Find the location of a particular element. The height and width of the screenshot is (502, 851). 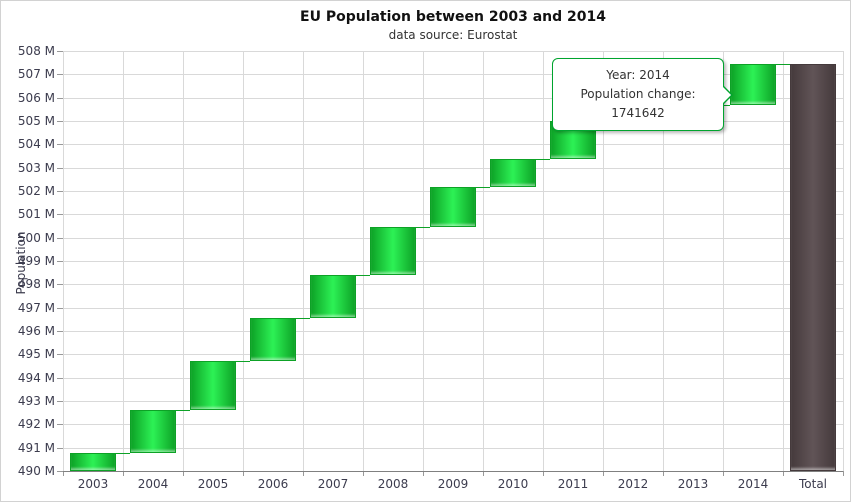

y-axis-tick-label: 501 M is located at coordinates (36, 214).